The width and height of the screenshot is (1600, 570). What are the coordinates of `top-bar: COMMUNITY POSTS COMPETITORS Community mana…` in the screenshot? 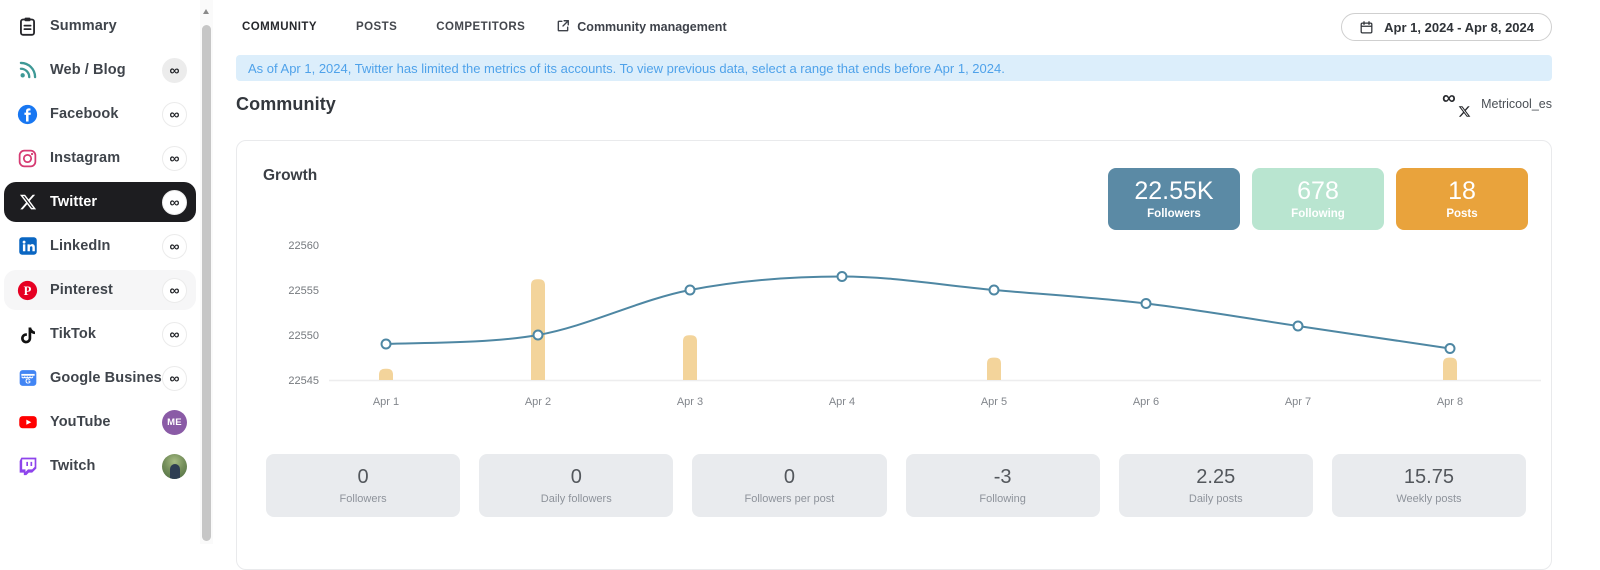 It's located at (894, 27).